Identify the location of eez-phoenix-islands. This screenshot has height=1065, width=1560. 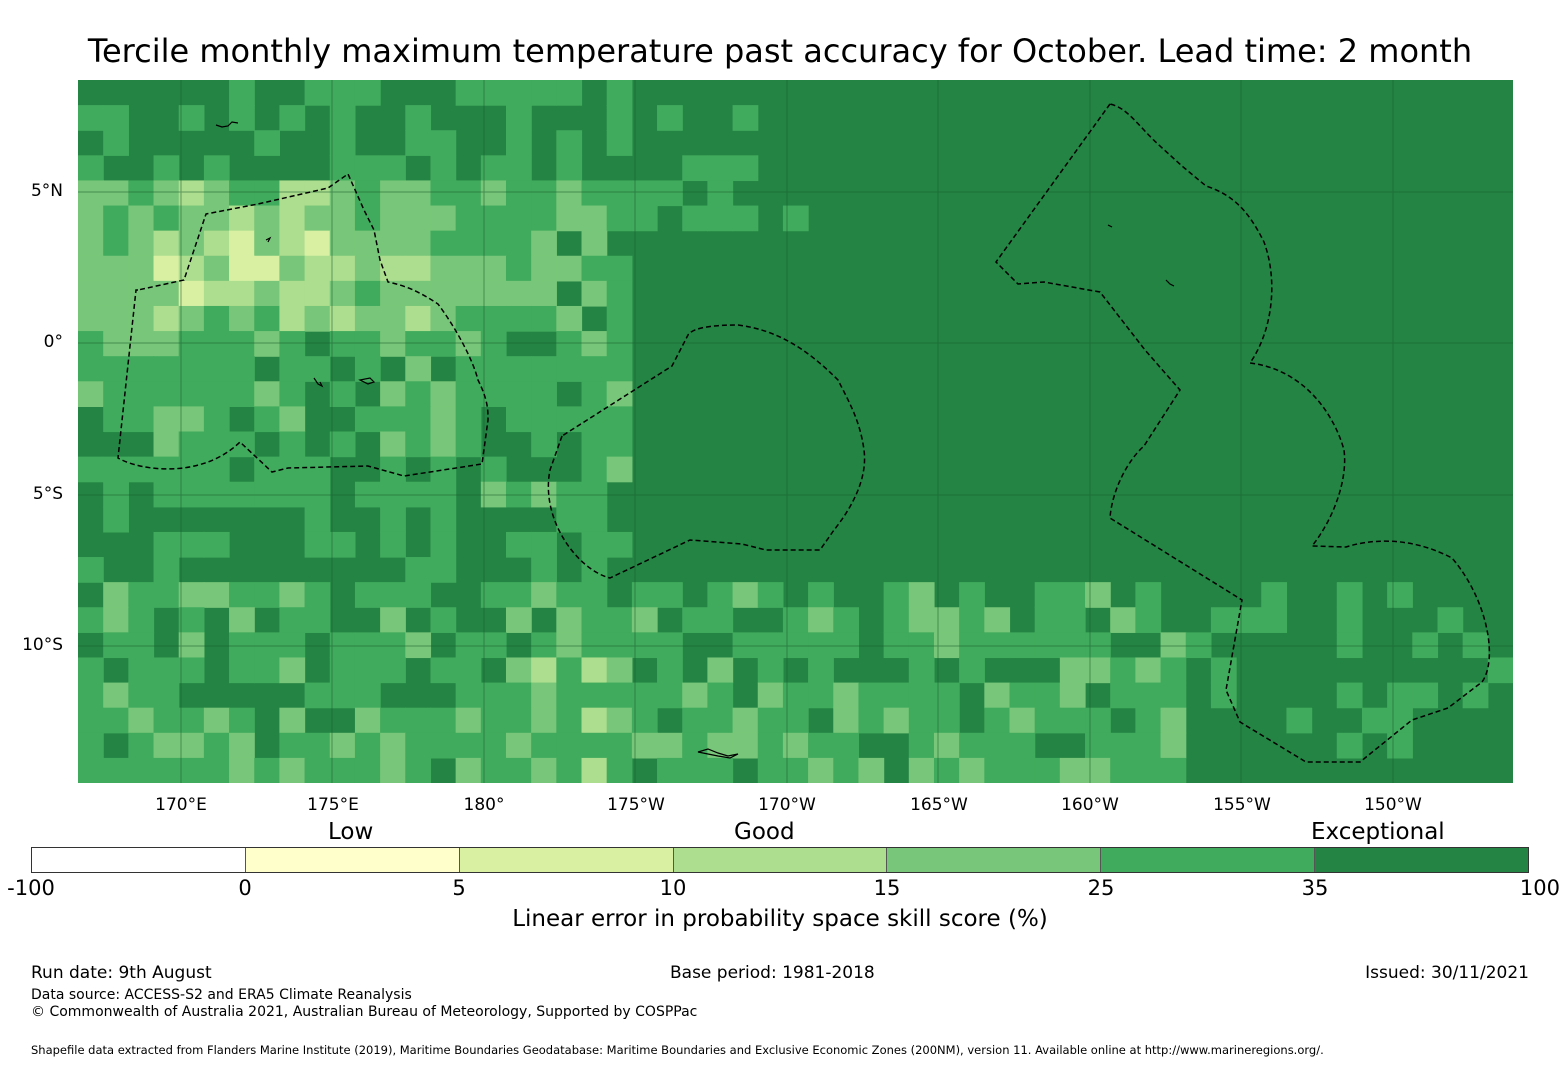
(706, 451).